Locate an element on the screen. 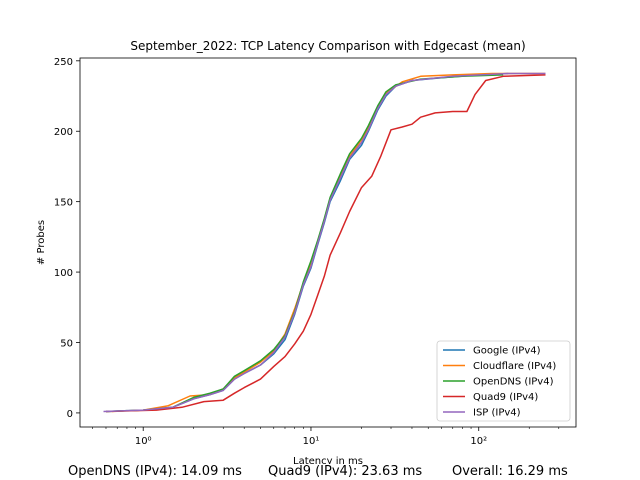  y-tick-label: 250 is located at coordinates (63, 62).